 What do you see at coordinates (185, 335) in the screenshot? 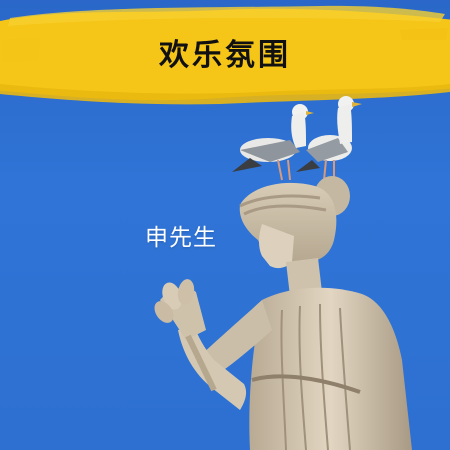
I see `wheat-bouquet-icon` at bounding box center [185, 335].